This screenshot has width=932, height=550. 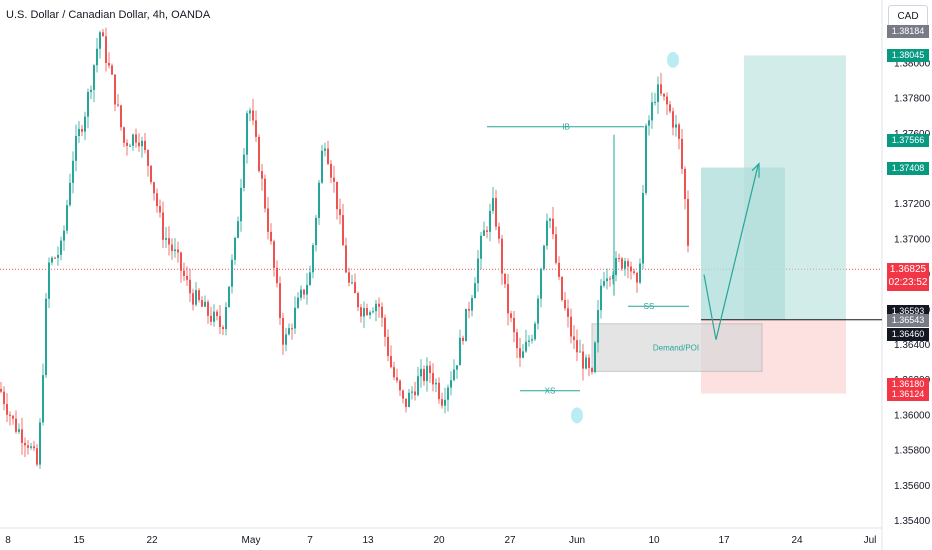 I want to click on demand-zone, so click(x=677, y=347).